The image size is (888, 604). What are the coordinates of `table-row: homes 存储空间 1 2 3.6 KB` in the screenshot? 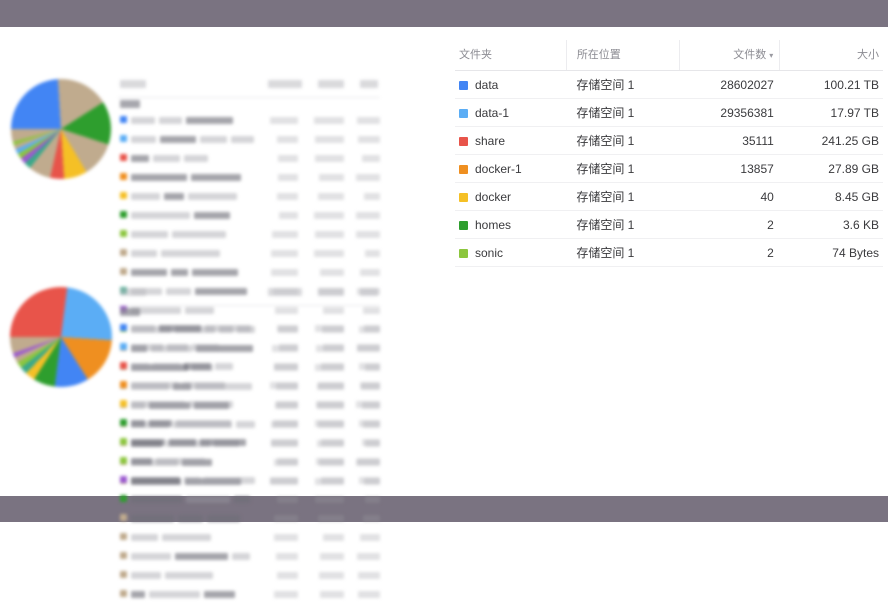 It's located at (669, 224).